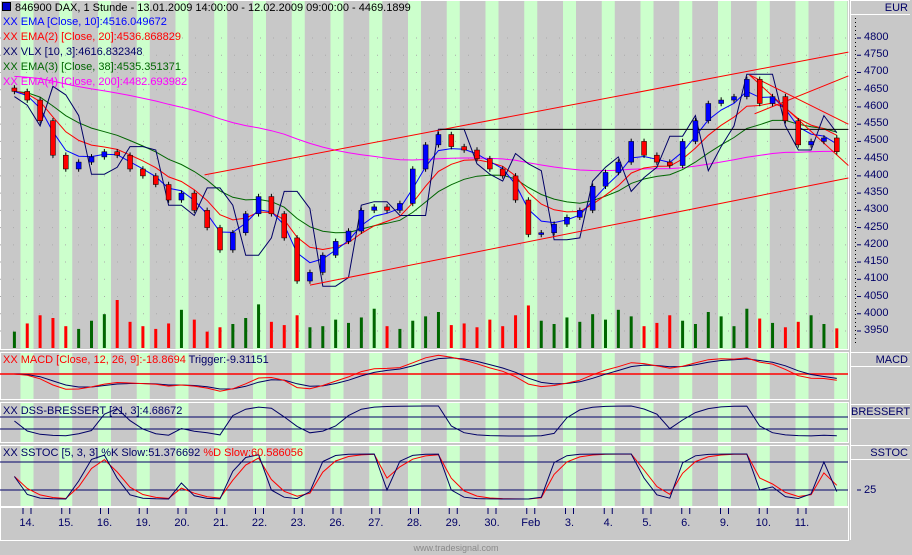 The height and width of the screenshot is (555, 912). What do you see at coordinates (92, 37) in the screenshot?
I see `legend-item: XX EMA(2) [Close, 20]:4536.868829` at bounding box center [92, 37].